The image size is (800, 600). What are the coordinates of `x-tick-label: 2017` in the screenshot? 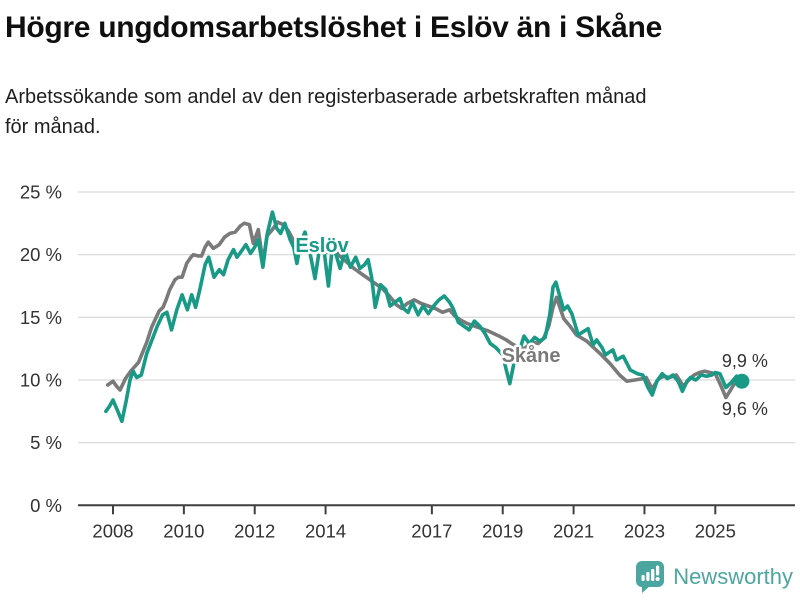 It's located at (431, 530).